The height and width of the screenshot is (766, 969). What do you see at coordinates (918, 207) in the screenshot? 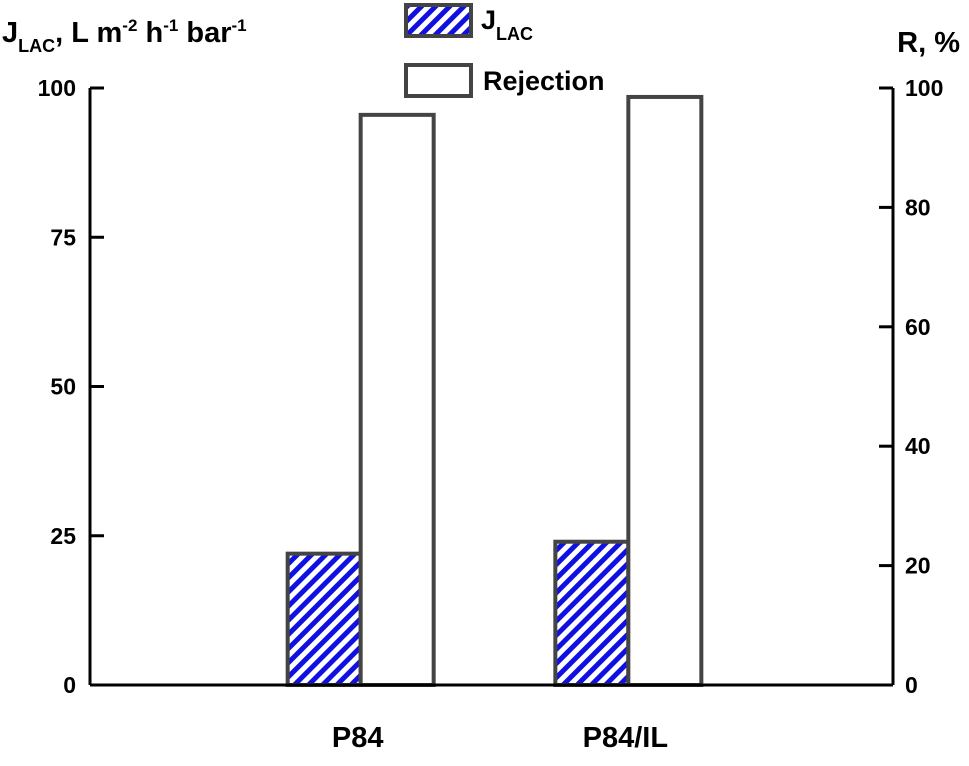
I see `right-tick-label-4: 80` at bounding box center [918, 207].